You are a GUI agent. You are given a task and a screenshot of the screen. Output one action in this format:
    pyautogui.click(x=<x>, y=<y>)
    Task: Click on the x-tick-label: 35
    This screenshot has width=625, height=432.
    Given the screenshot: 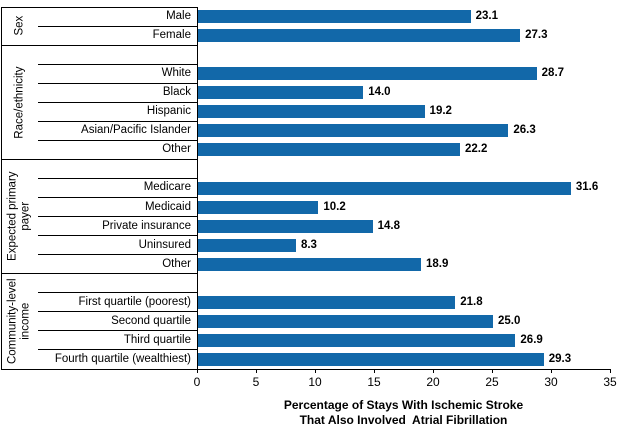 What is the action you would take?
    pyautogui.click(x=610, y=382)
    